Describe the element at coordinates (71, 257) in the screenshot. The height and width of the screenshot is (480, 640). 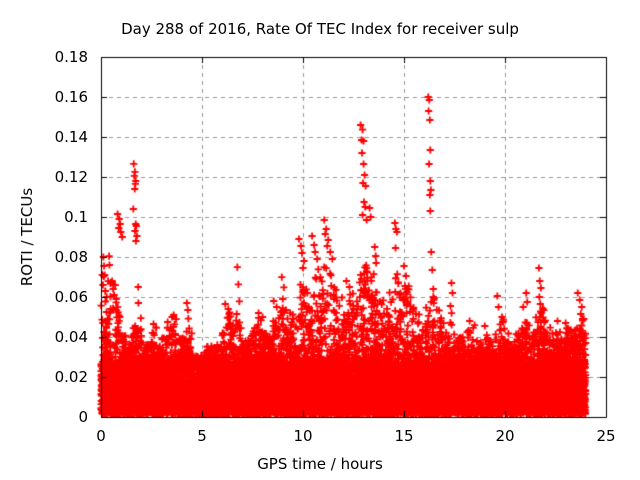
I see `y-tick-label: 0.08` at that location.